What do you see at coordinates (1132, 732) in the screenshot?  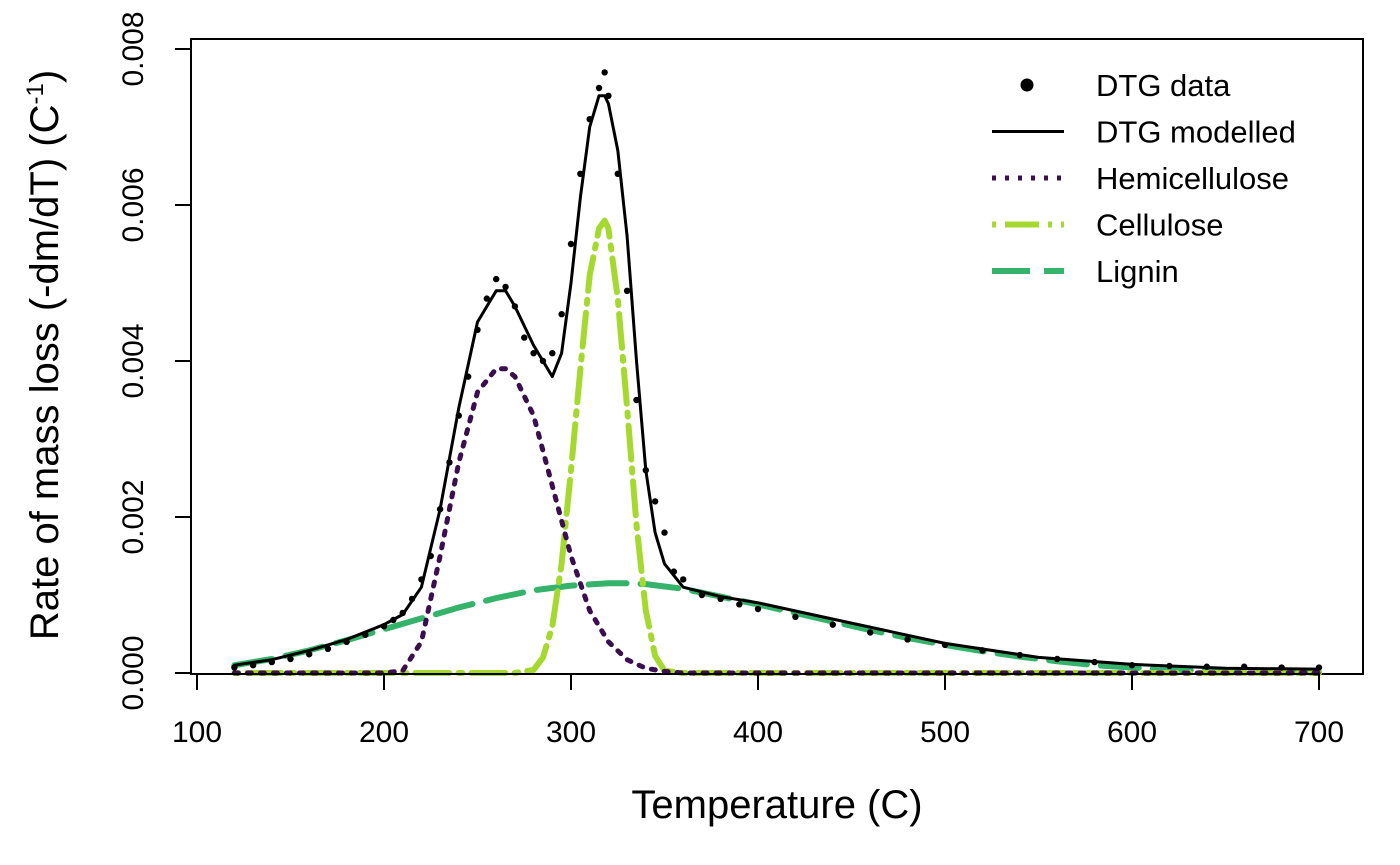 I see `x-tick-label: 600` at bounding box center [1132, 732].